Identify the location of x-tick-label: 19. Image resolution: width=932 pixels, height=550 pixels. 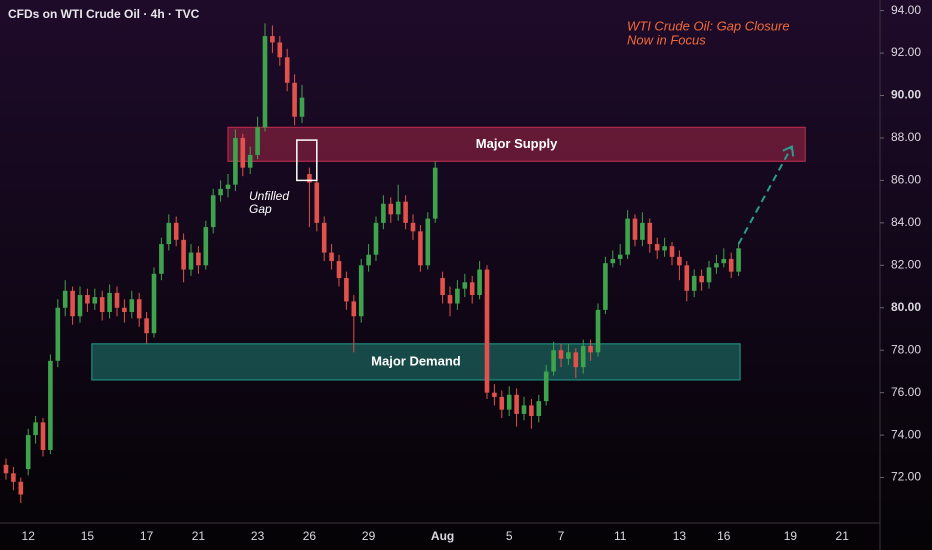
(791, 536).